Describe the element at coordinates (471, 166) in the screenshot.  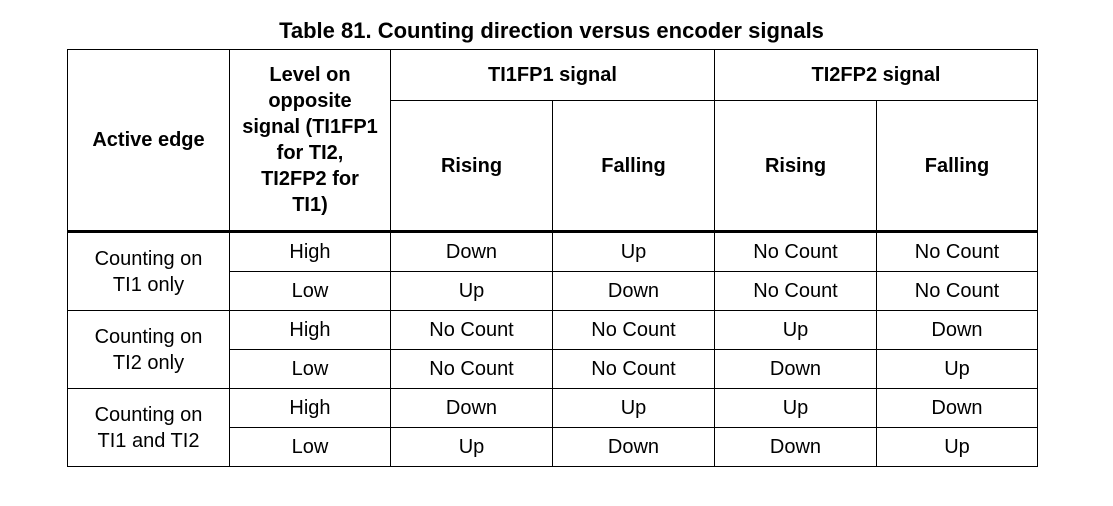
I see `header-ti1fp1-rising: Rising` at that location.